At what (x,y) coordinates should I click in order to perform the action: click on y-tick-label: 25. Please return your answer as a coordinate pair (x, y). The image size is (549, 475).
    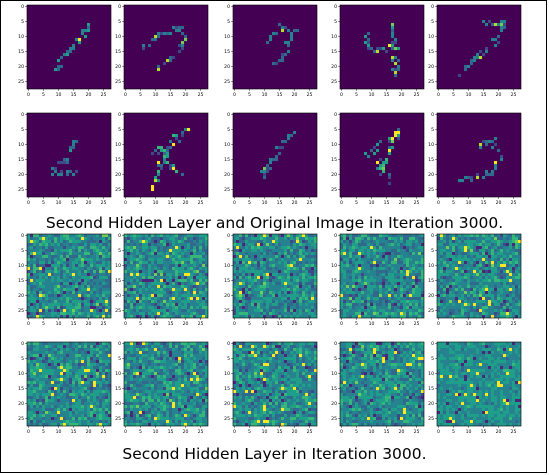
    Looking at the image, I should click on (227, 82).